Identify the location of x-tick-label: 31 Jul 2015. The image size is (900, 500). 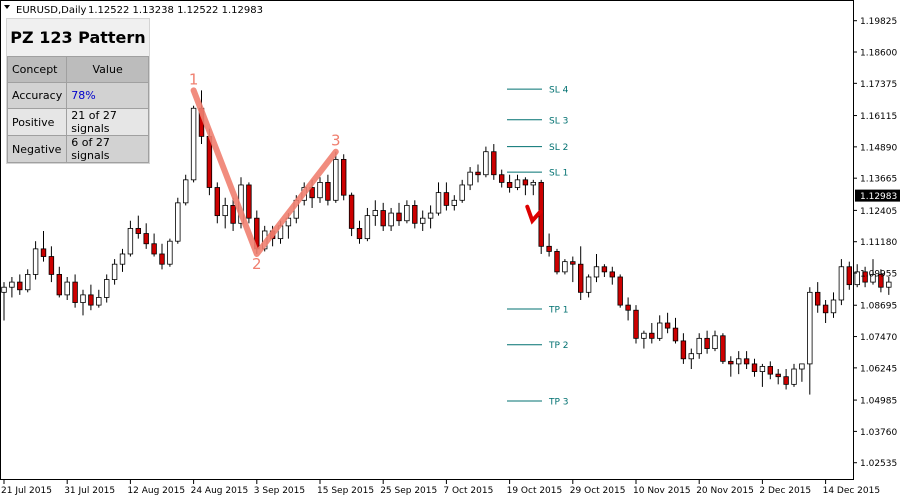
(89, 491).